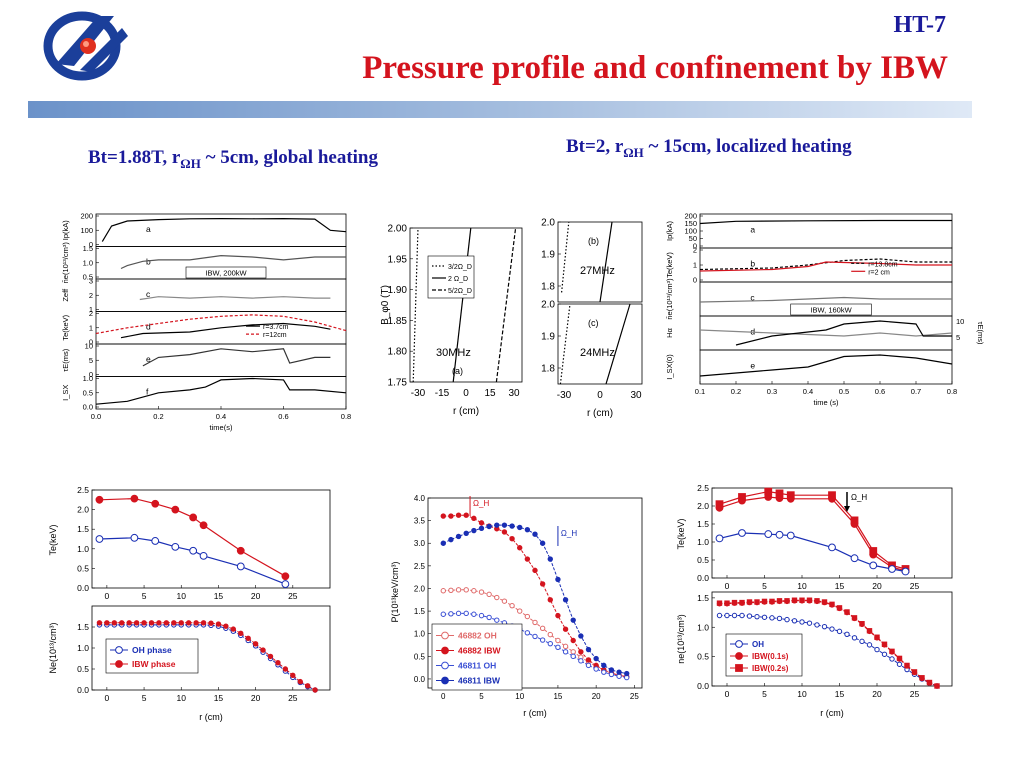  Describe the element at coordinates (226, 273) in the screenshot. I see `pulse-box-label: IBW, 200kW` at that location.